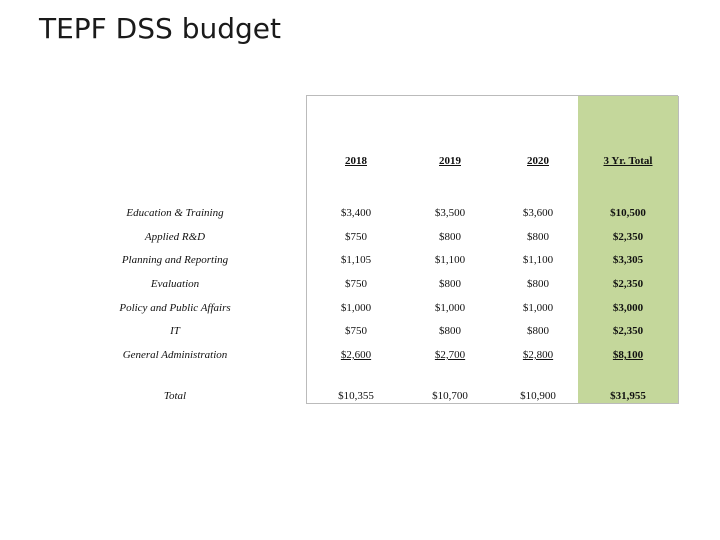 The height and width of the screenshot is (540, 720). I want to click on cell-policy-2018: $1,000, so click(356, 308).